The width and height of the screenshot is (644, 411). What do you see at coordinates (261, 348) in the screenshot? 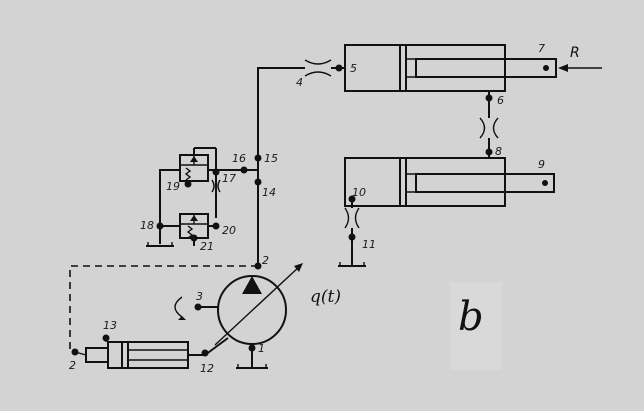
I see `node-label-1: 1` at bounding box center [261, 348].